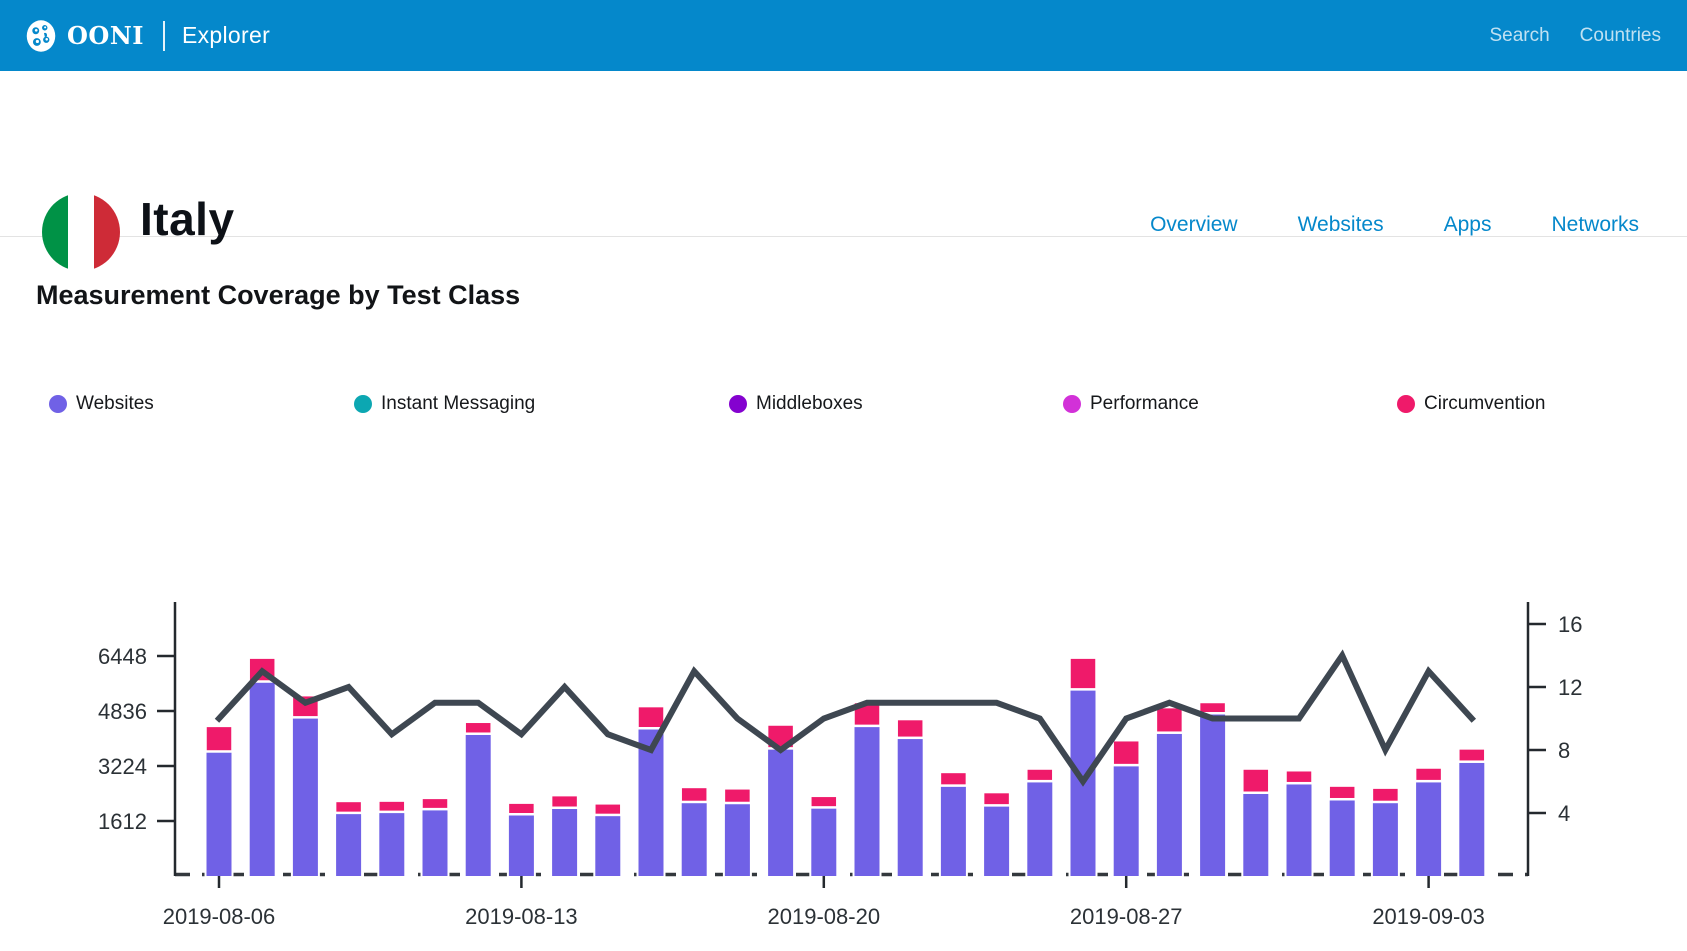  Describe the element at coordinates (1428, 916) in the screenshot. I see `x-axis-label: 2019-09-03` at that location.